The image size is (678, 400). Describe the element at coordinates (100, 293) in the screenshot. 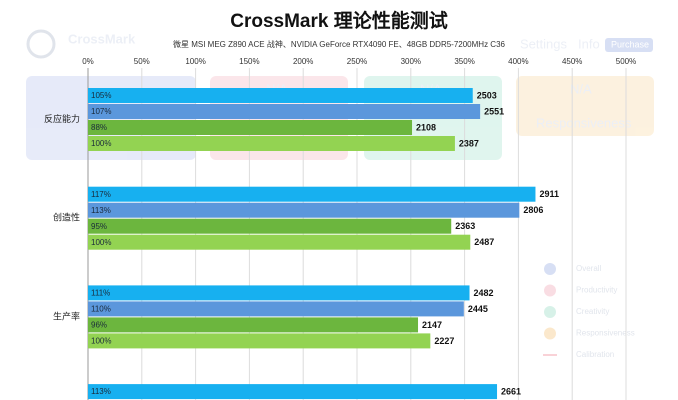

I see `bar-share-label: 111%` at that location.